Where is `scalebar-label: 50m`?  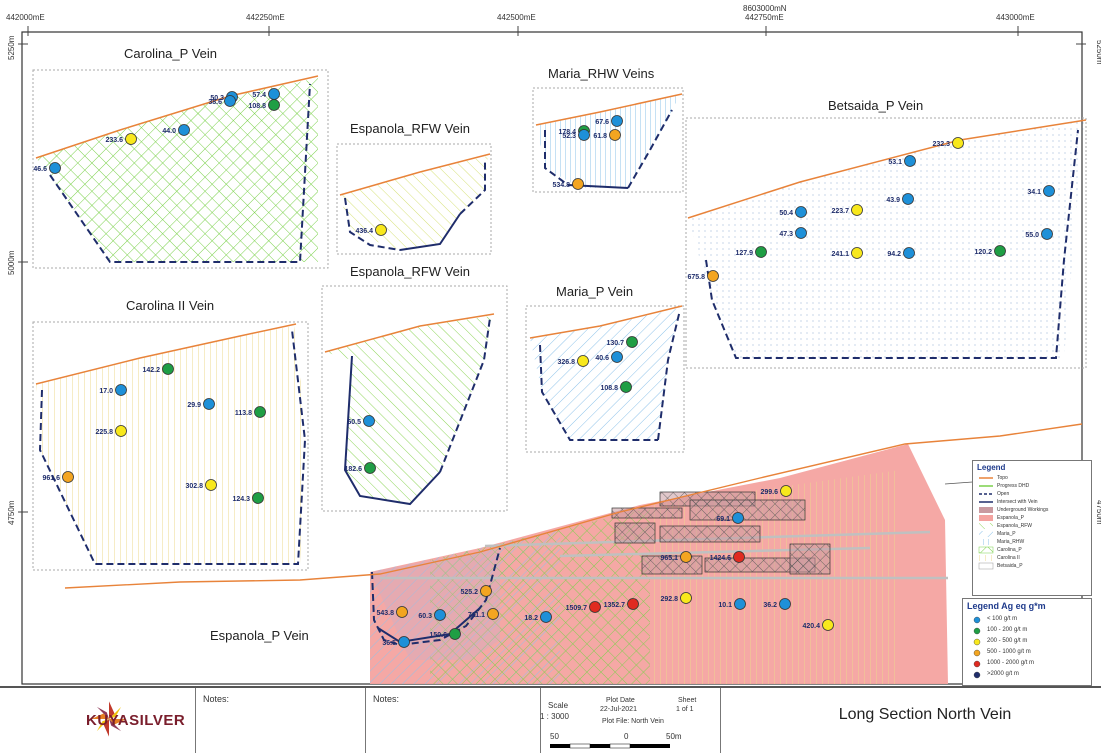
scalebar-label: 50m is located at coordinates (674, 736).